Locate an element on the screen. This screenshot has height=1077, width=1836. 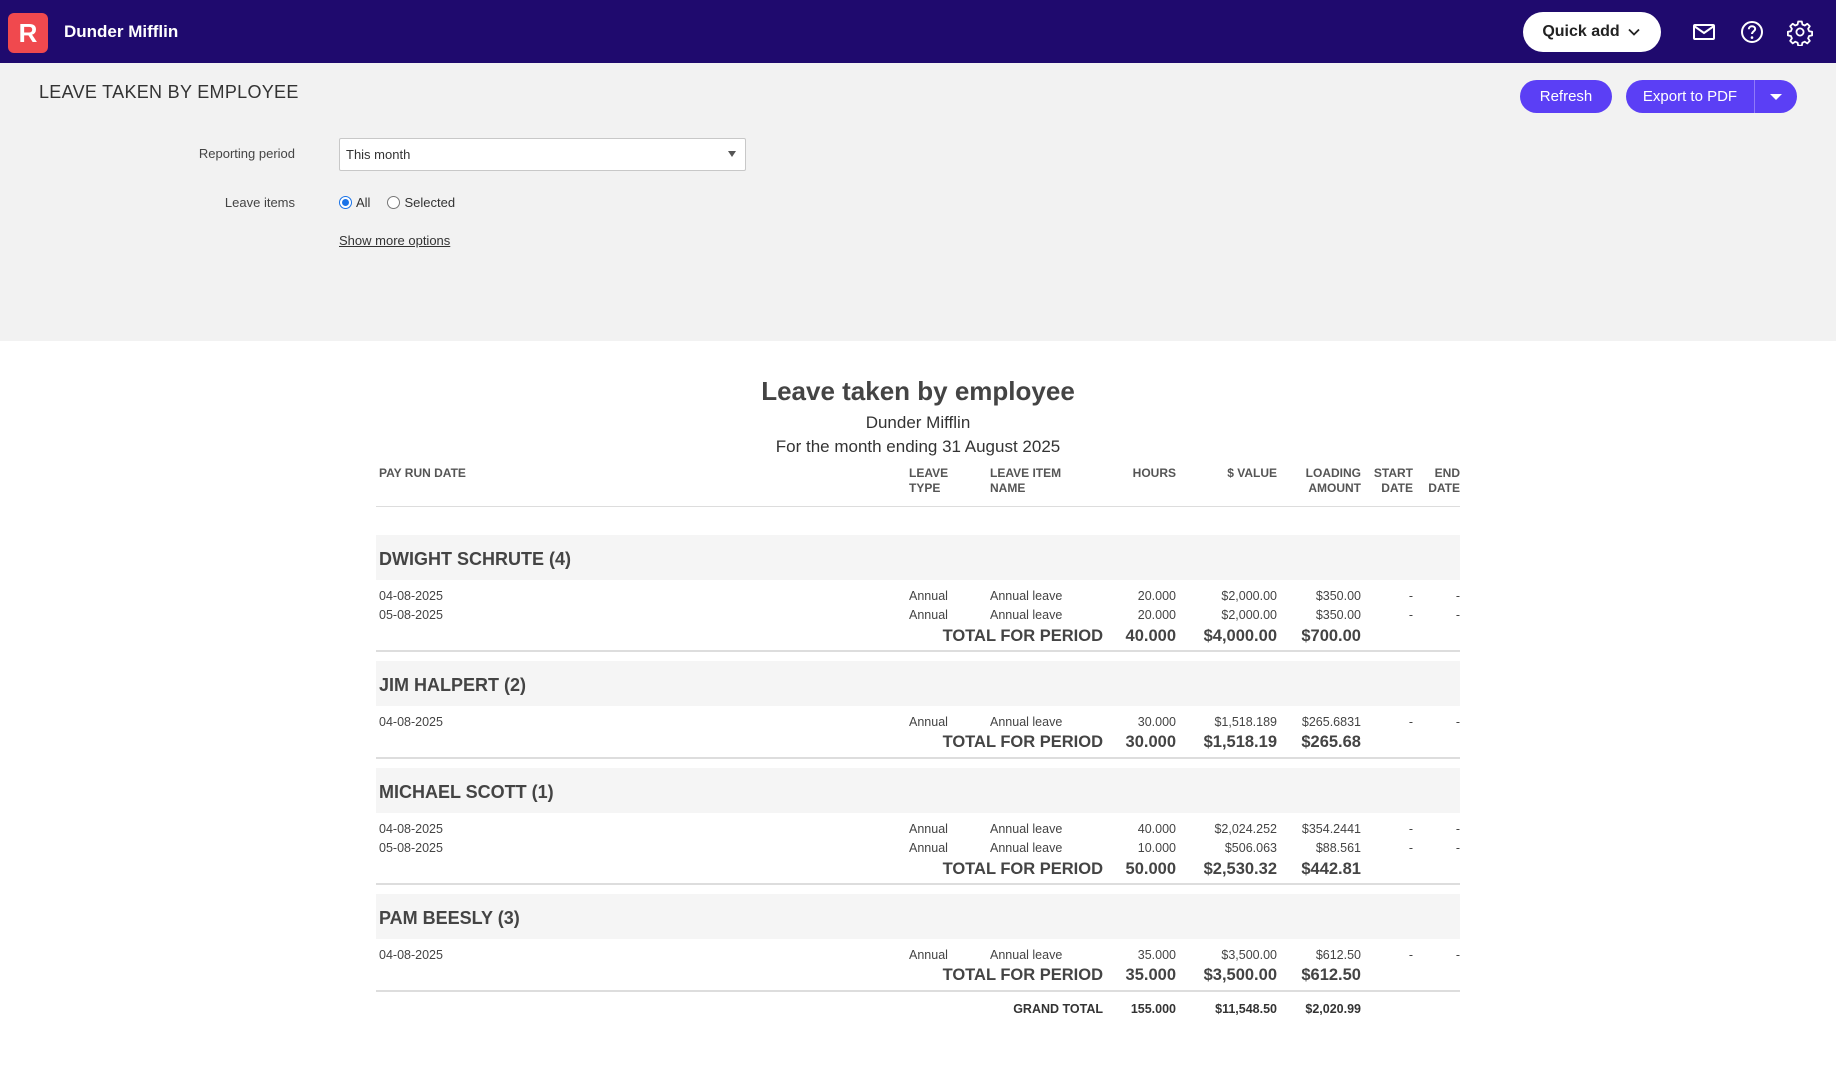
app-logo: R is located at coordinates (28, 33).